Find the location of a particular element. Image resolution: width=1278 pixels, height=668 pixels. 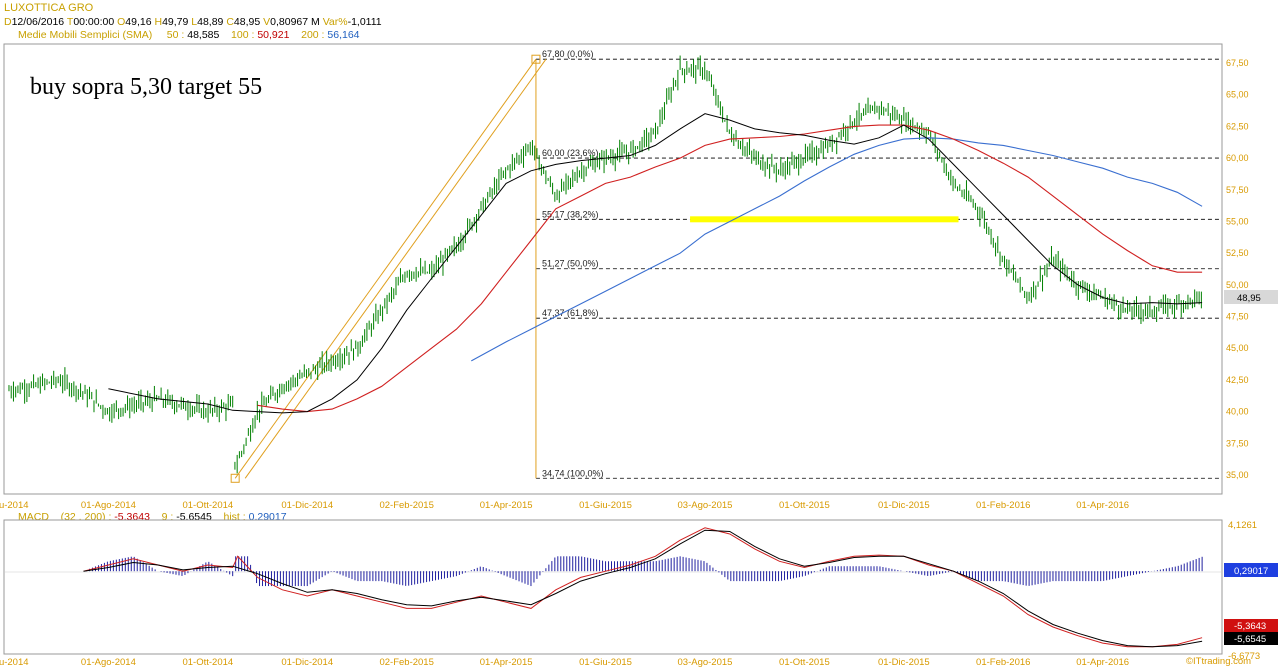

watermark: ©ITtrading.com is located at coordinates (1218, 661).